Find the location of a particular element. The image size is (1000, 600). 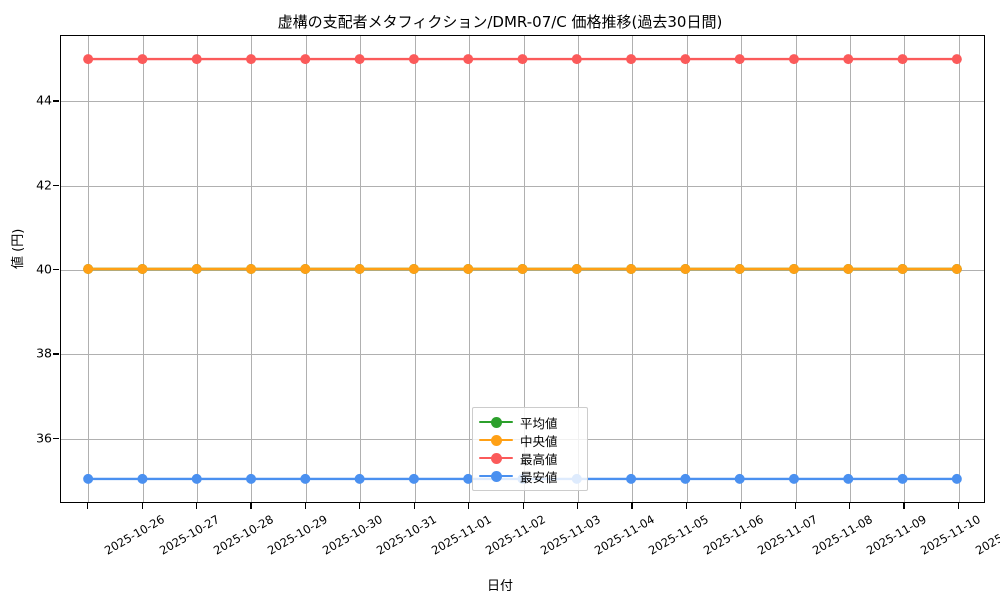

x-axis-tick-label: 2025-10-27 is located at coordinates (189, 535).